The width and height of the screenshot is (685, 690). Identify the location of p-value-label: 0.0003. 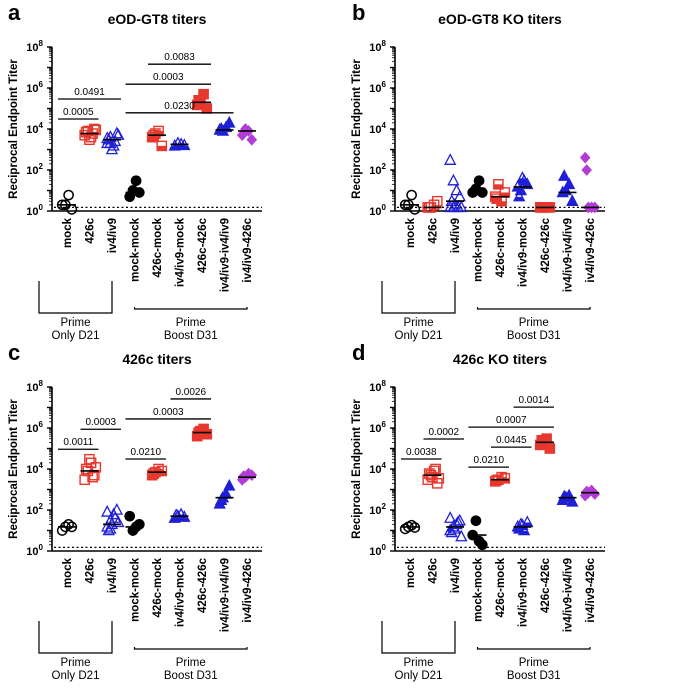
(168, 412).